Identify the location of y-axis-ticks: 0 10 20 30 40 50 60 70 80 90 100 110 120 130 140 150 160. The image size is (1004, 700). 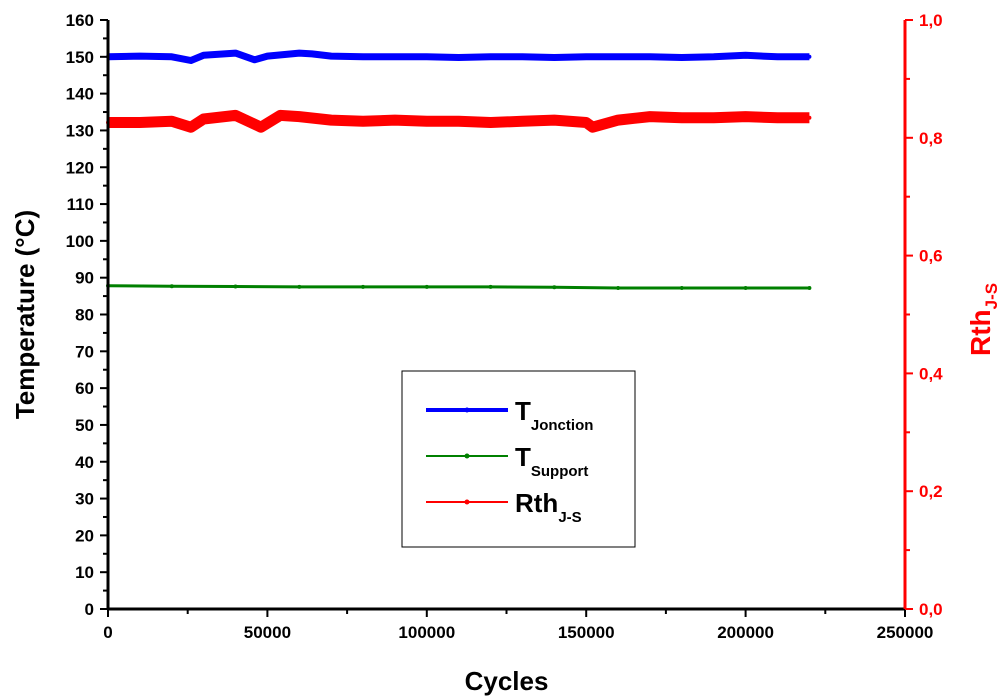
(87, 315).